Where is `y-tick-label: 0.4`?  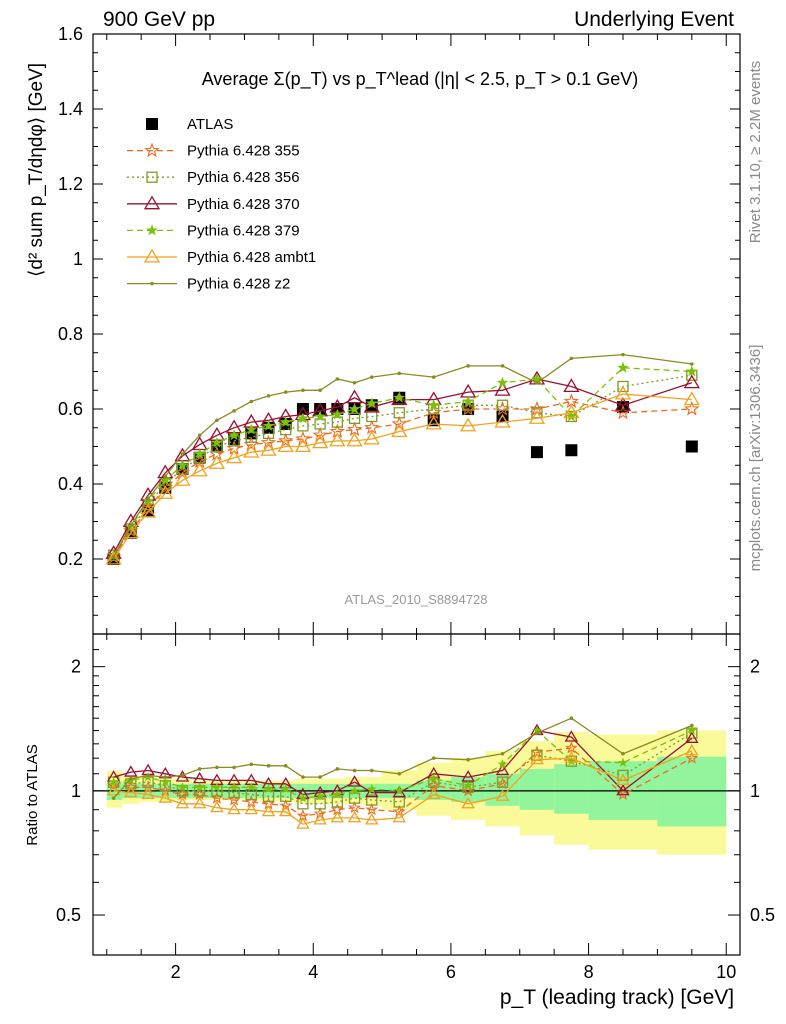
y-tick-label: 0.4 is located at coordinates (70, 484).